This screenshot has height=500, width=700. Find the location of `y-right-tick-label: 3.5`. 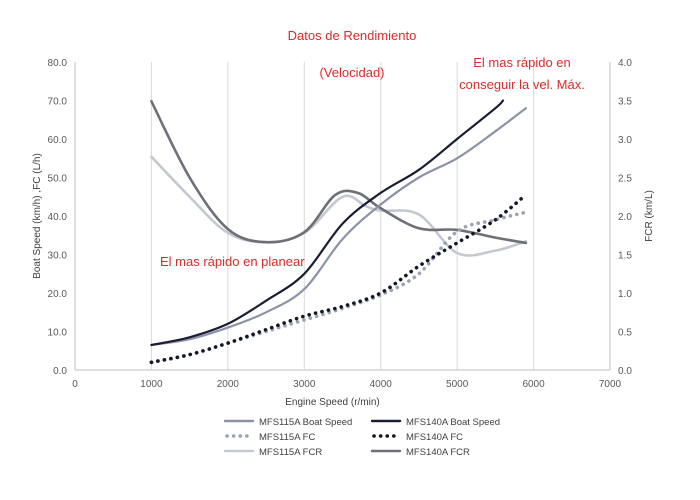

y-right-tick-label: 3.5 is located at coordinates (625, 102).